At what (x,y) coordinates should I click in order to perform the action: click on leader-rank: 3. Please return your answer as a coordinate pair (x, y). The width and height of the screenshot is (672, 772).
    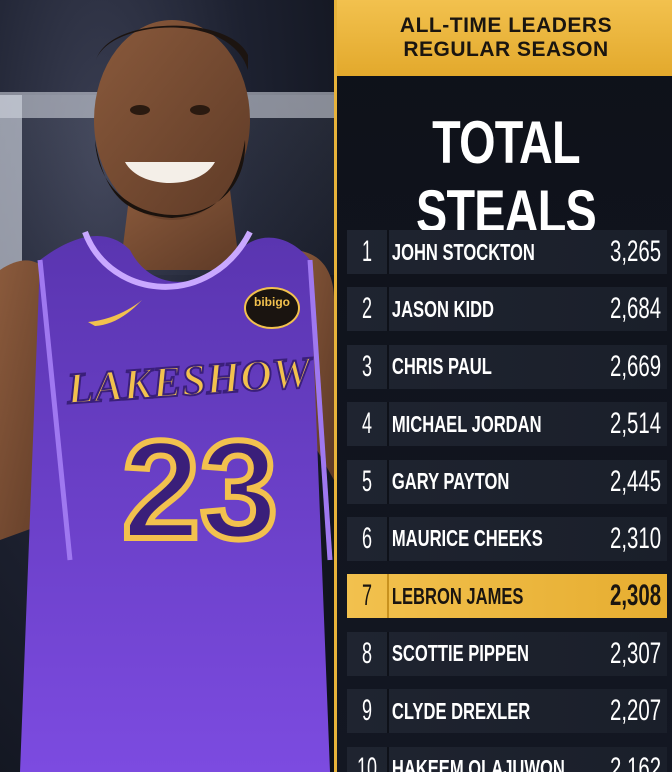
    Looking at the image, I should click on (367, 366).